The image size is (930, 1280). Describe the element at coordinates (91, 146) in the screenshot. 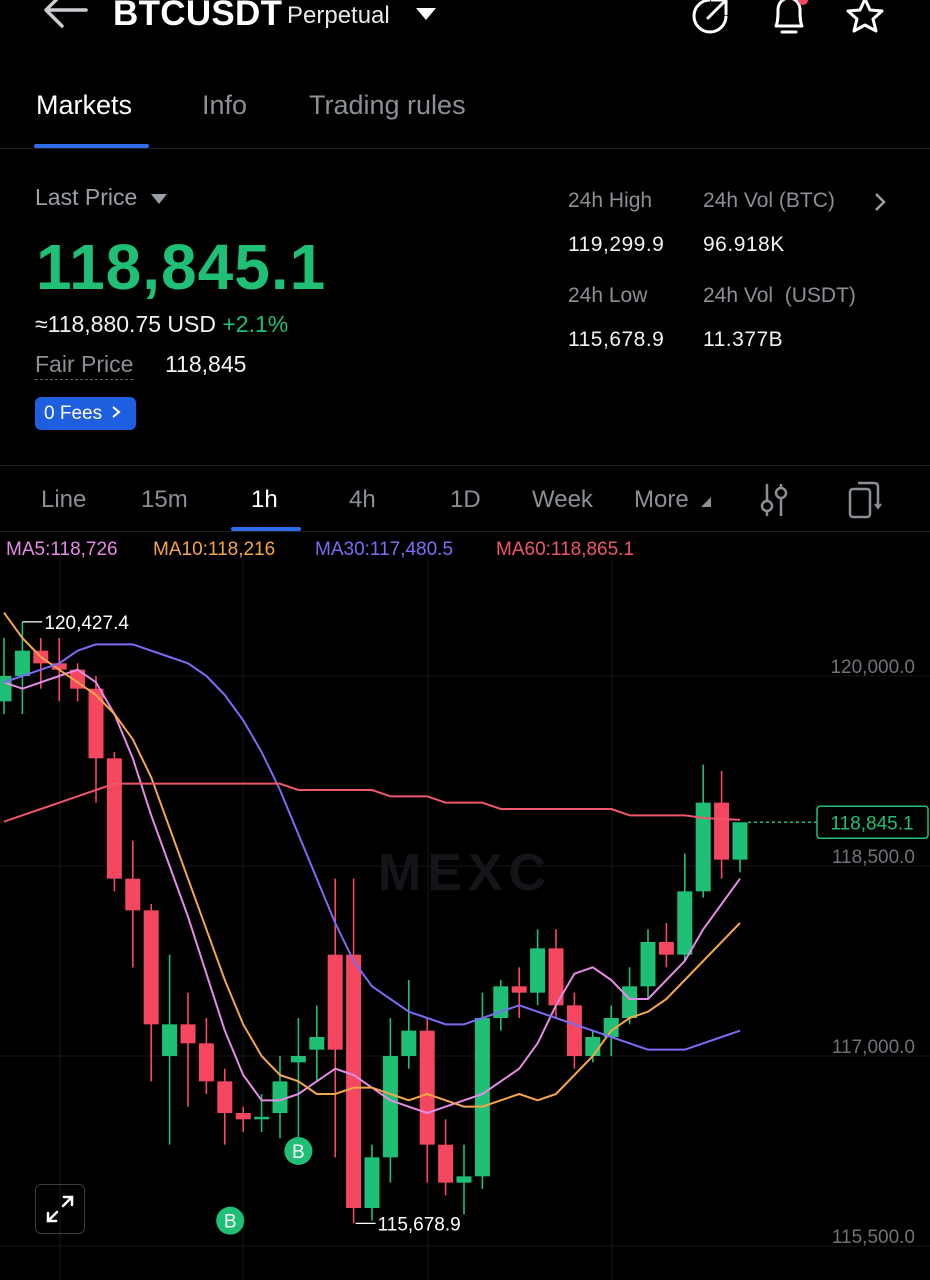

I see `tab-active-indicator` at that location.